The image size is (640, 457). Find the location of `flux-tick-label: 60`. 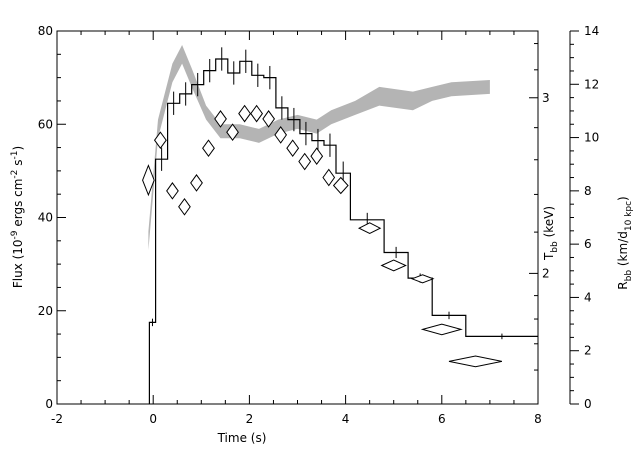

flux-tick-label: 60 is located at coordinates (45, 124).